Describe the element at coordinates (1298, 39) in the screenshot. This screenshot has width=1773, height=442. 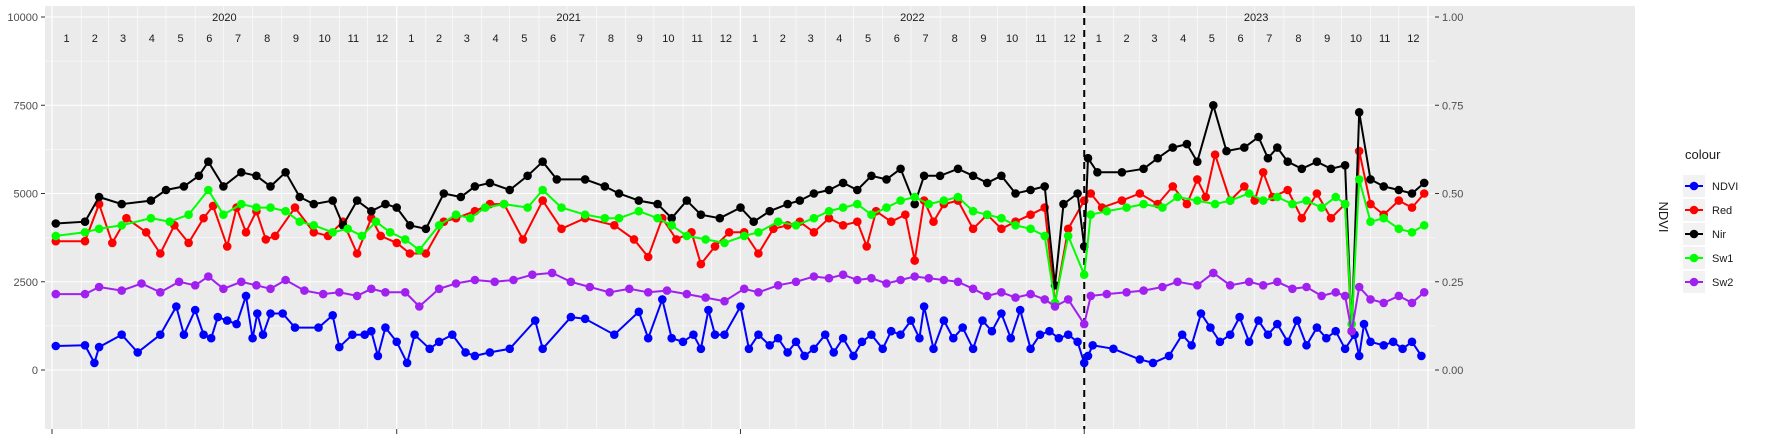
I see `month-label: 8` at that location.